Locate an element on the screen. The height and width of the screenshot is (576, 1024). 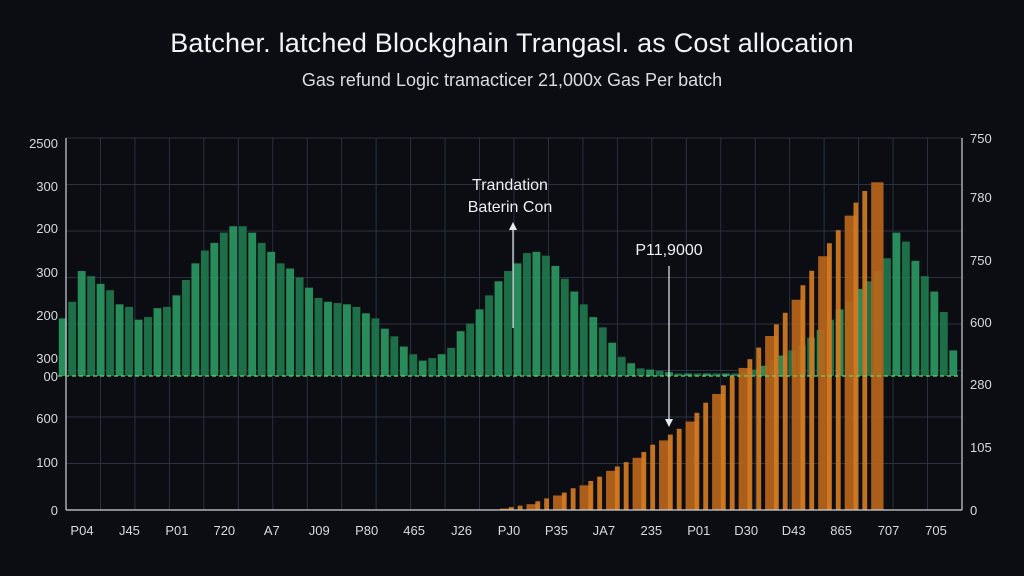
right-axis-ticks: 750 780 750 600 280 105 0 is located at coordinates (981, 324).